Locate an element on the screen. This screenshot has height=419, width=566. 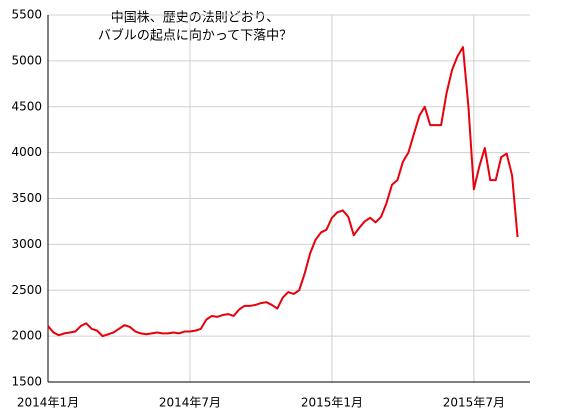
y-tick-label: 4500 is located at coordinates (26, 106).